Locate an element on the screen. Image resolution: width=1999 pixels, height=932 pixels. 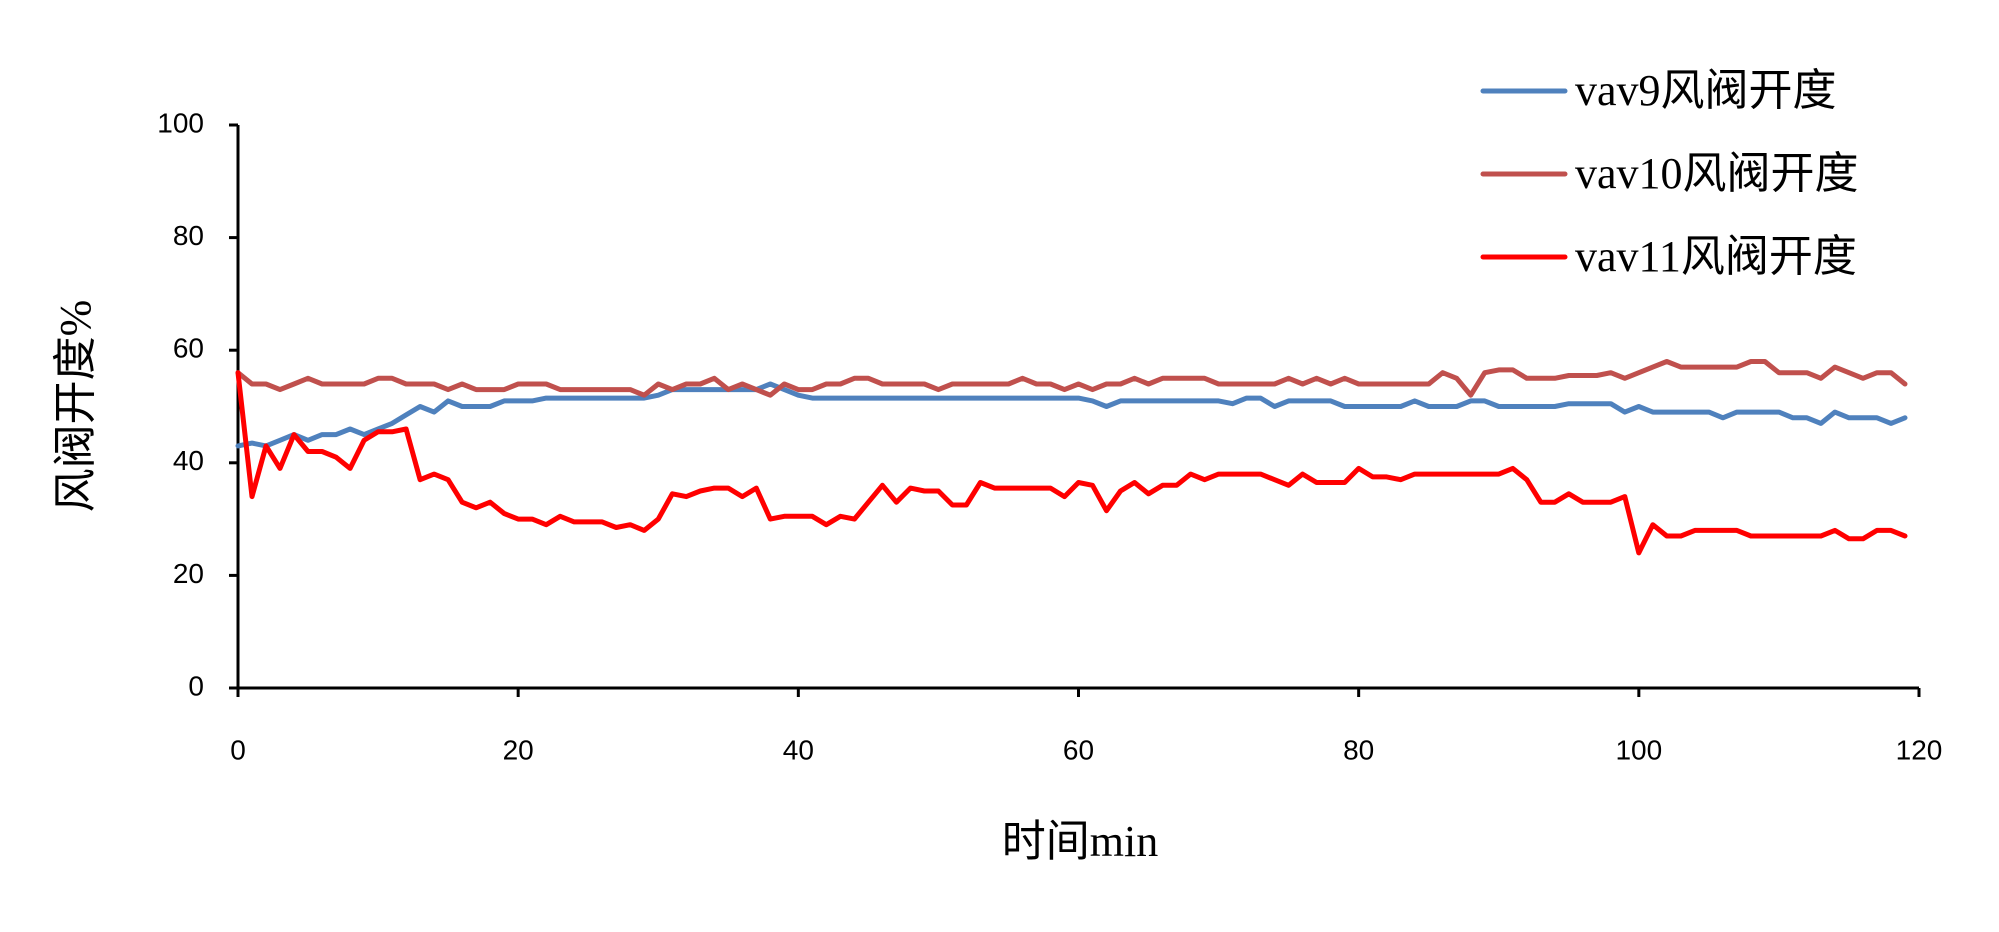
x-tick-label: 100 is located at coordinates (1638, 749).